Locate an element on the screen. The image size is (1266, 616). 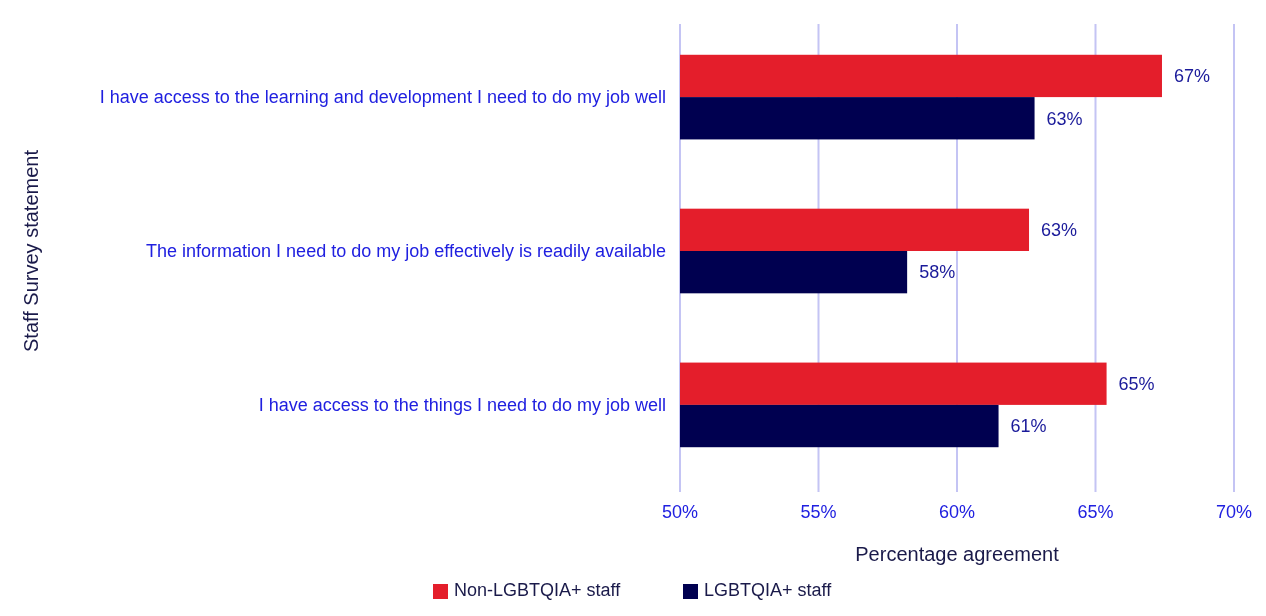
x-axis-title: Percentage agreement is located at coordinates (957, 554).